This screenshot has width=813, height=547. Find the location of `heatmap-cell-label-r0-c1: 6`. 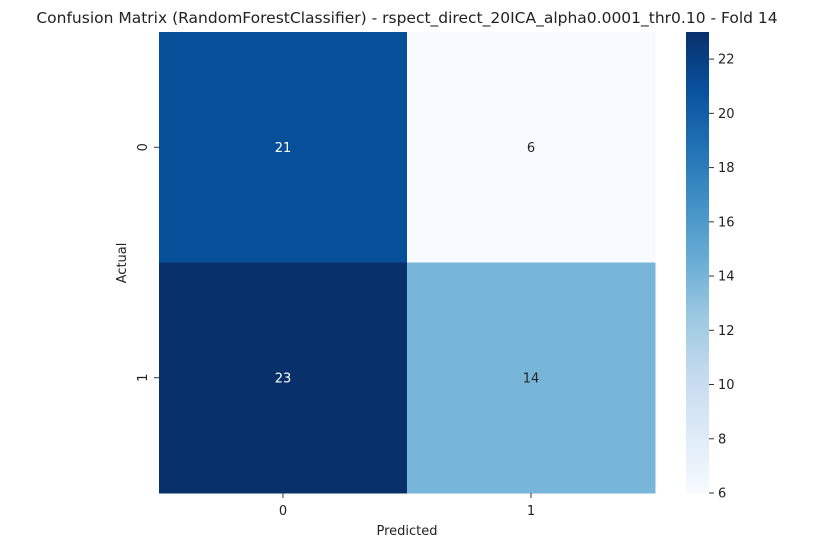

heatmap-cell-label-r0-c1: 6 is located at coordinates (531, 148).